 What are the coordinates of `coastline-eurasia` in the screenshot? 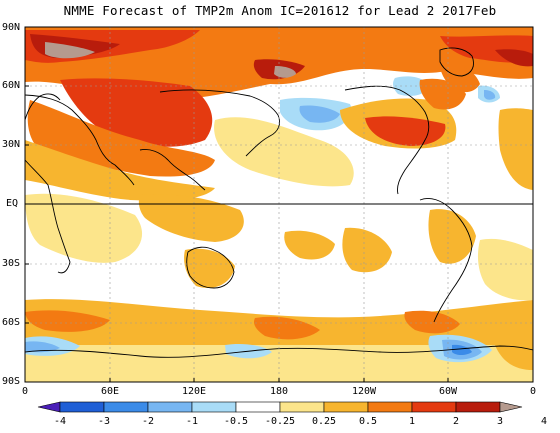 It's located at (153, 140).